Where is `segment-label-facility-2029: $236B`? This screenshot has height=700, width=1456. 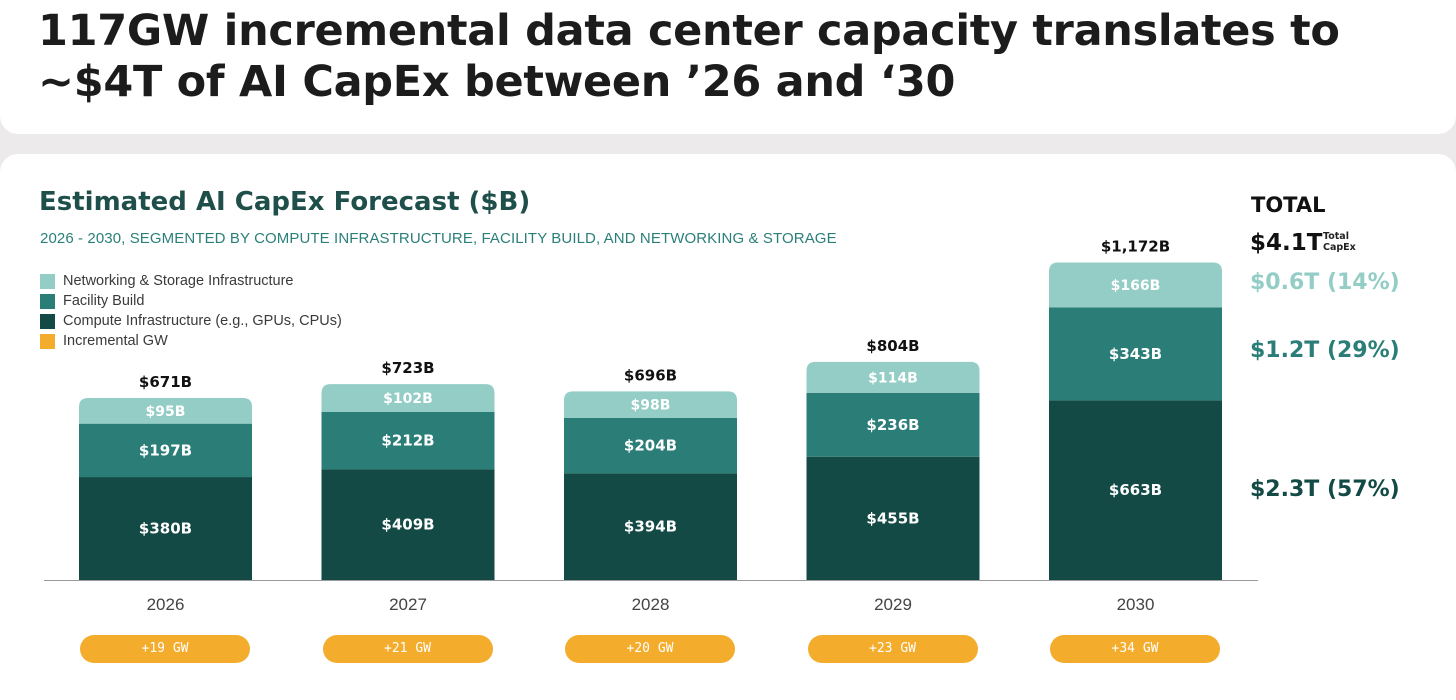
segment-label-facility-2029: $236B is located at coordinates (892, 425).